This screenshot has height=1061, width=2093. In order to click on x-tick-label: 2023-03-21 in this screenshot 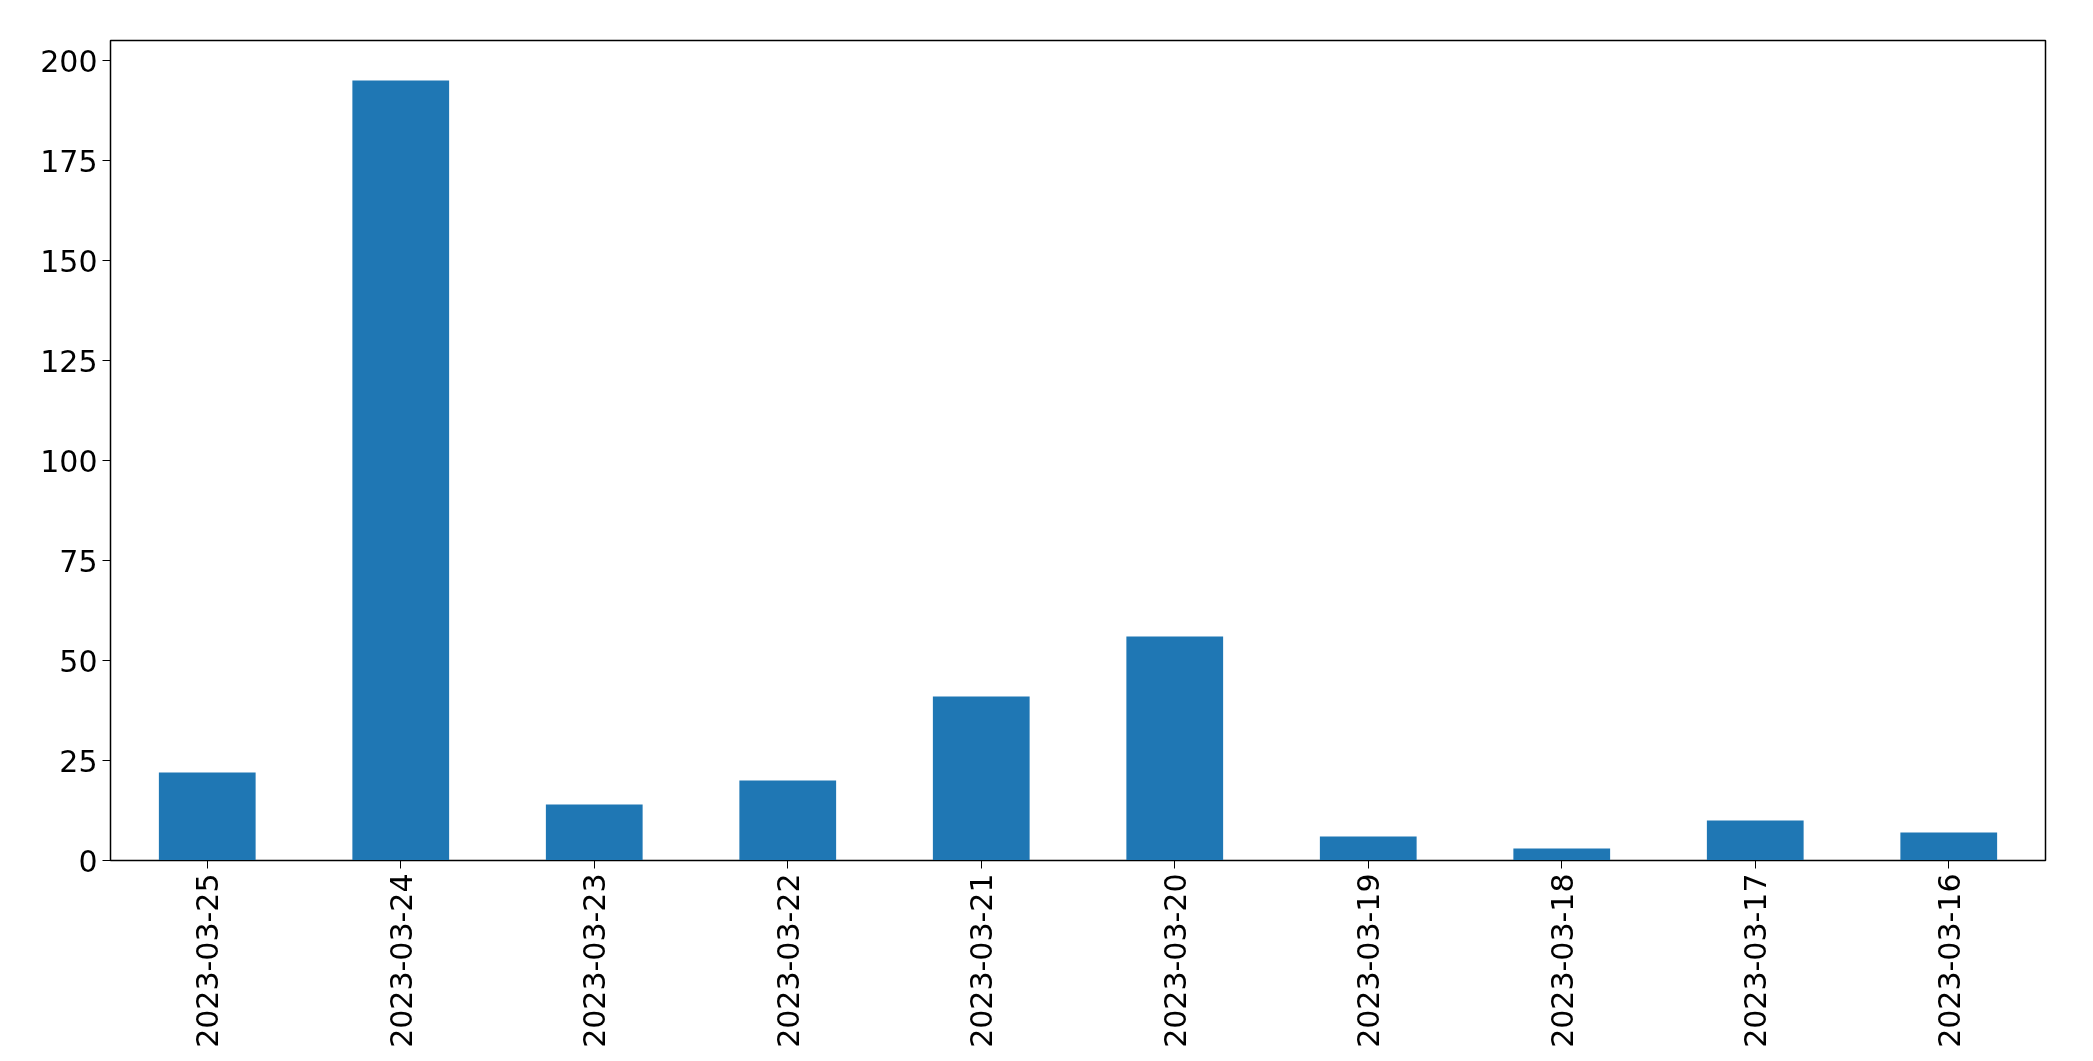, I will do `click(982, 960)`.